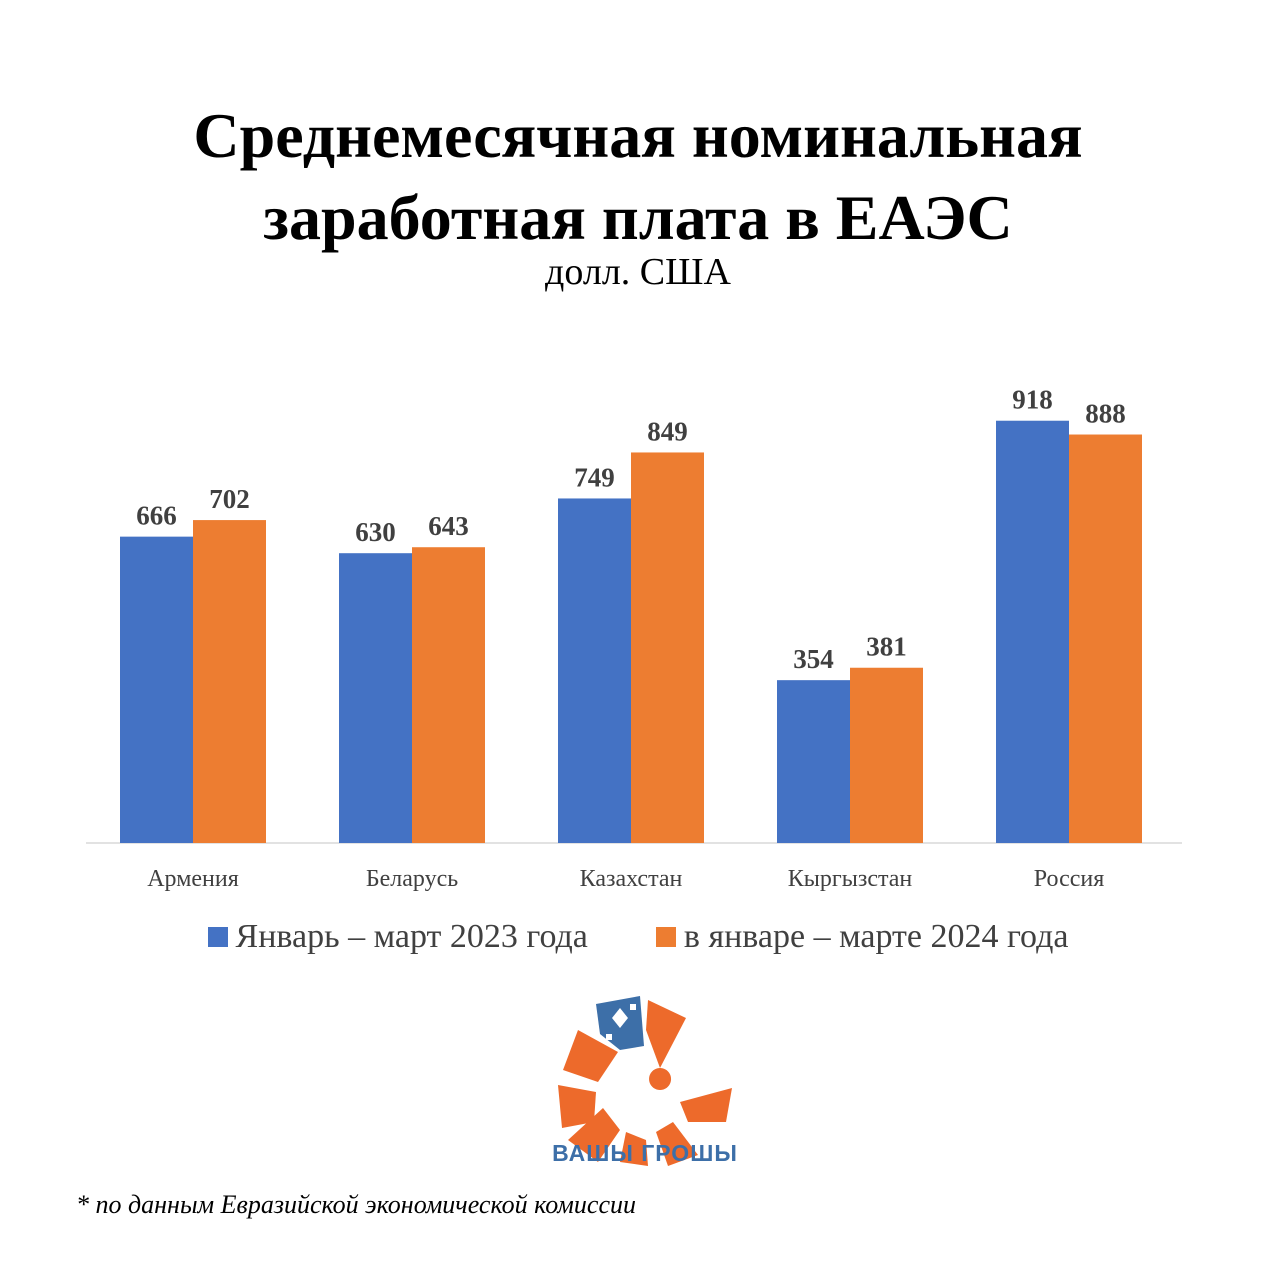 The height and width of the screenshot is (1280, 1276). I want to click on bar-value-label: 630, so click(375, 532).